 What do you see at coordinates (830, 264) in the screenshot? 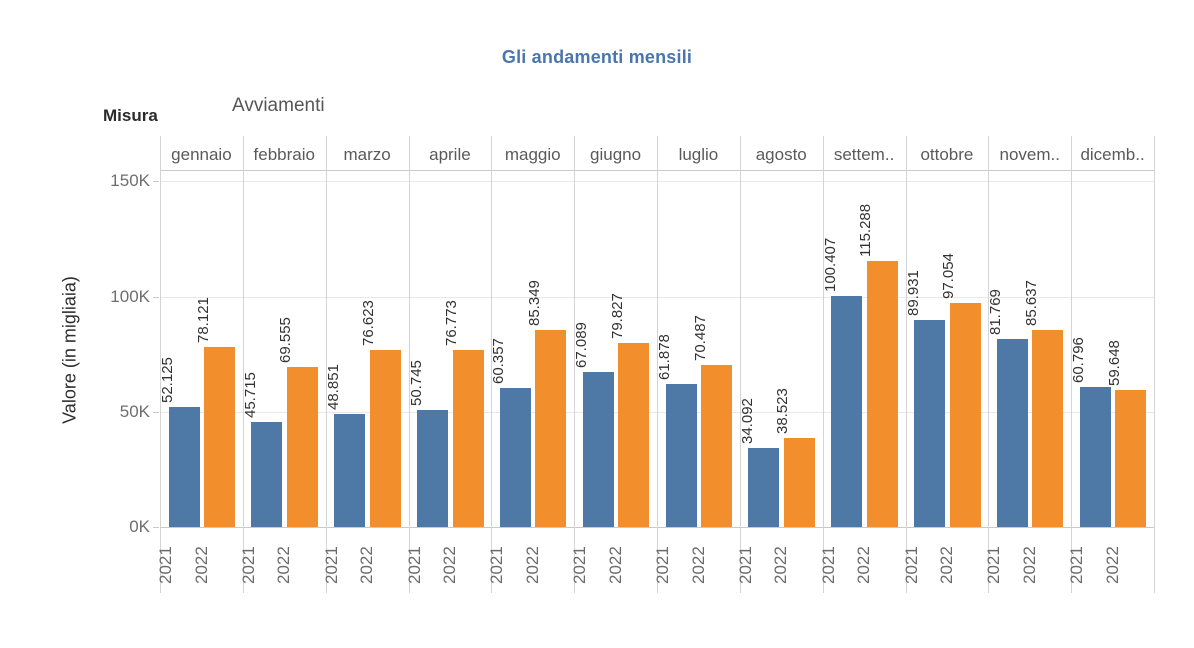
I see `bar-value-label: 100.407` at bounding box center [830, 264].